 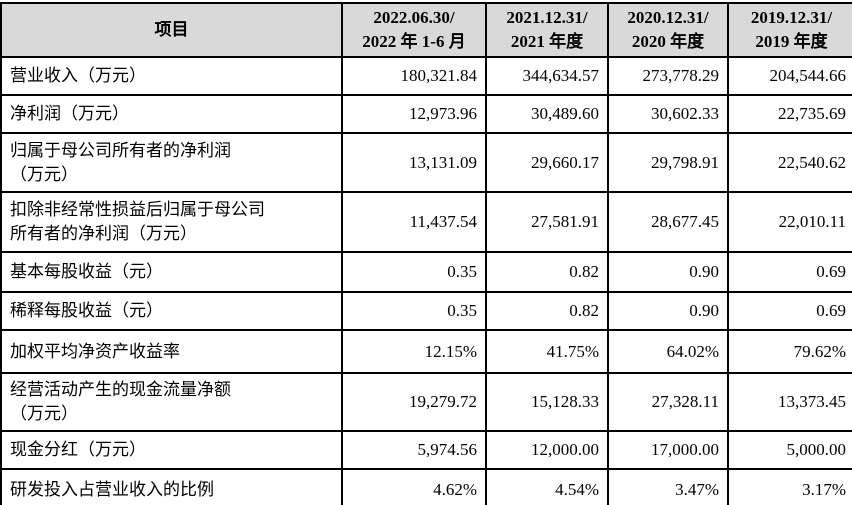 I want to click on cell-value: 19,279.72, so click(x=414, y=402).